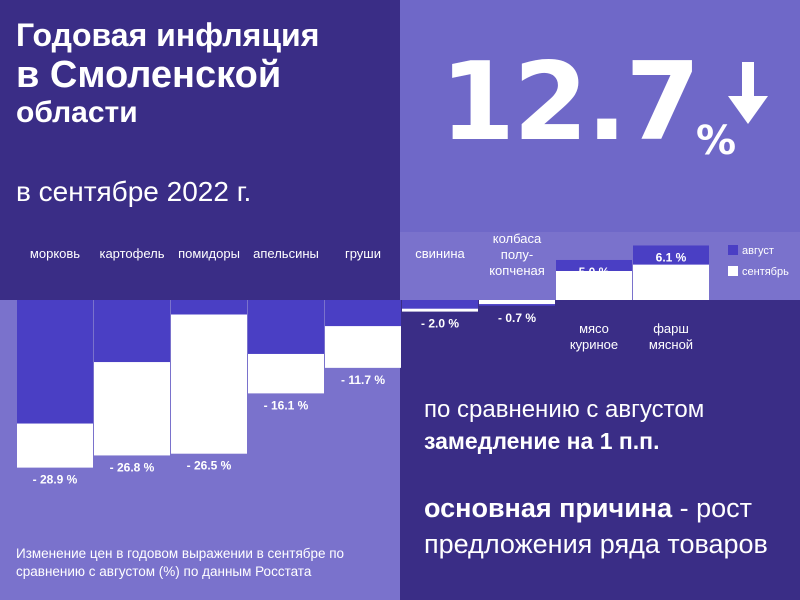  Describe the element at coordinates (594, 272) in the screenshot. I see `data-label-7: 5.0 %` at that location.